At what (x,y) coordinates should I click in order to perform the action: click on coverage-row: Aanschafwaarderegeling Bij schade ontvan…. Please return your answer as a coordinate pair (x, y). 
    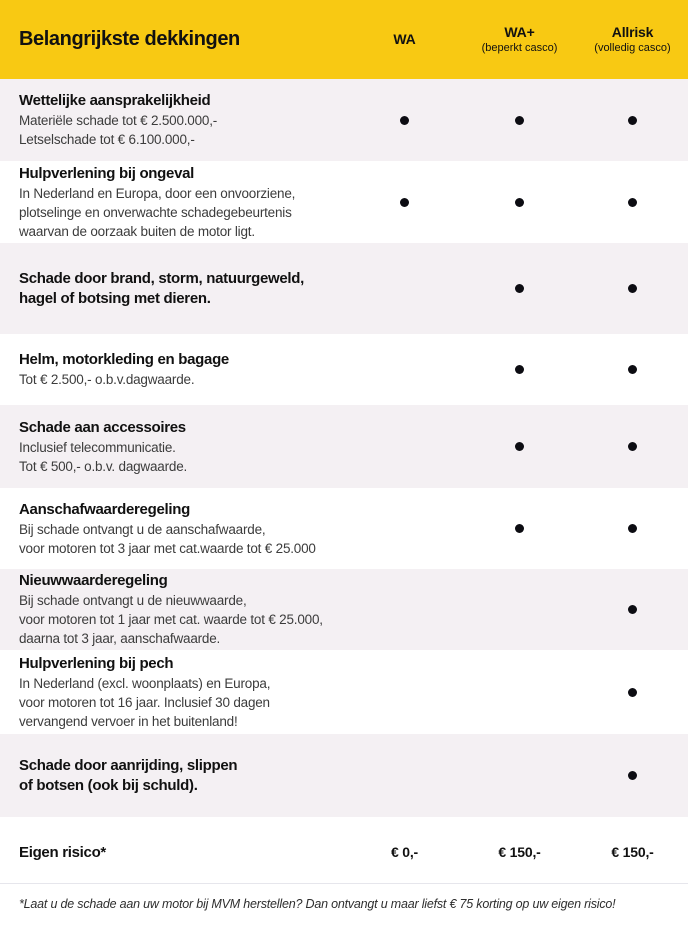
    Looking at the image, I should click on (344, 528).